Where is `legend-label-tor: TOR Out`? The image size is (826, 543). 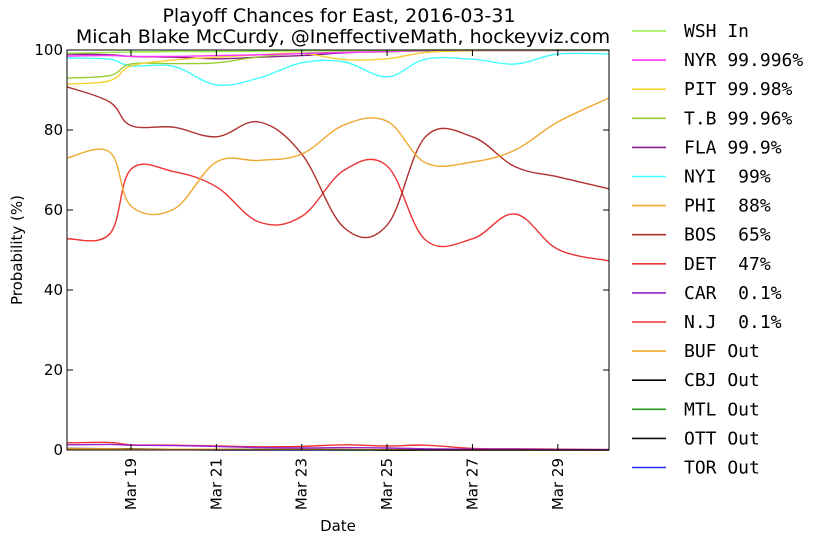
legend-label-tor: TOR Out is located at coordinates (722, 468).